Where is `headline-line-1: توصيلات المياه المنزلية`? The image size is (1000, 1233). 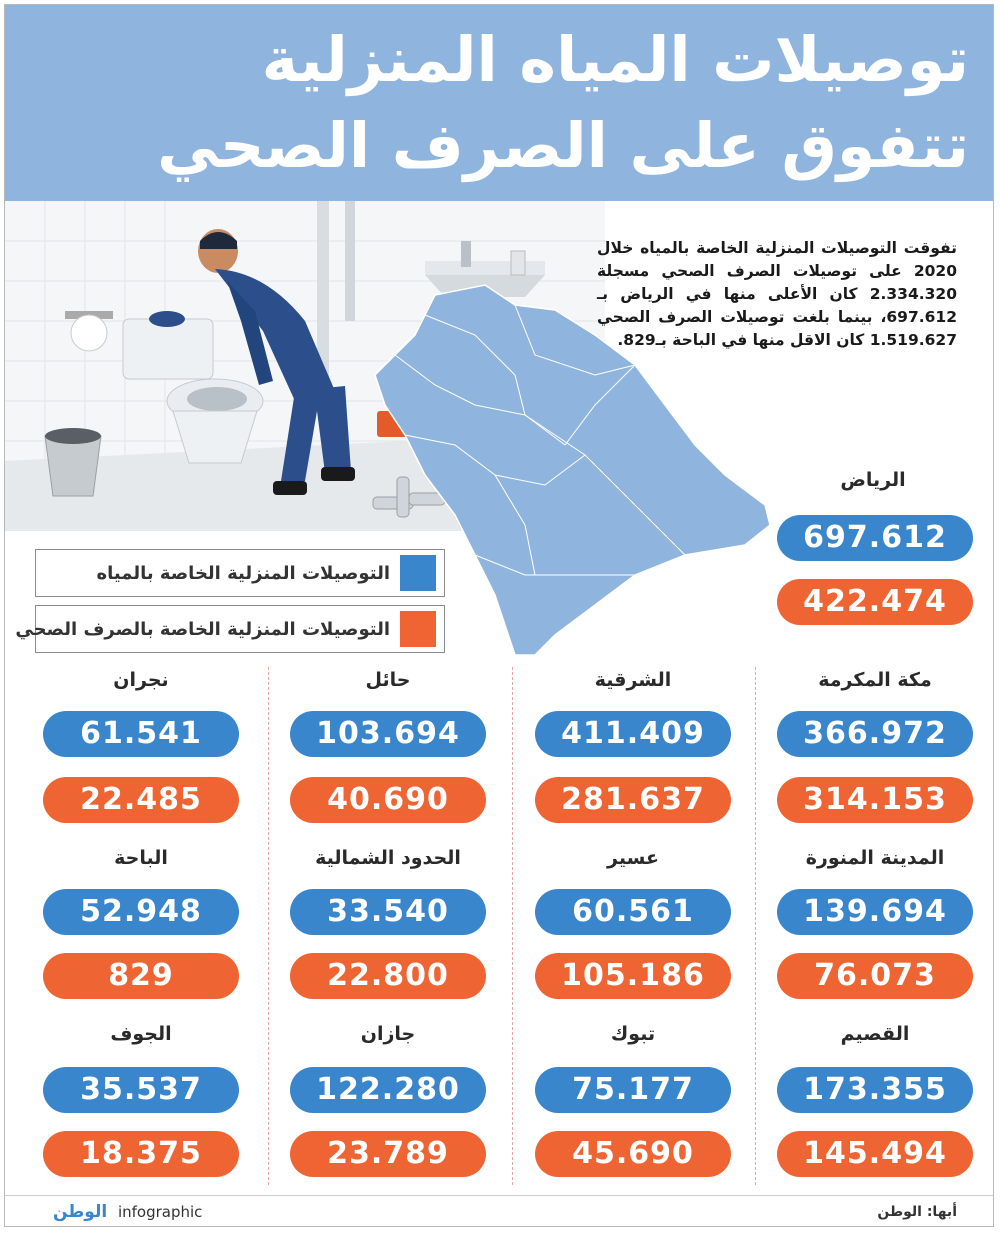
headline-line-1: توصيلات المياه المنزلية is located at coordinates (615, 59).